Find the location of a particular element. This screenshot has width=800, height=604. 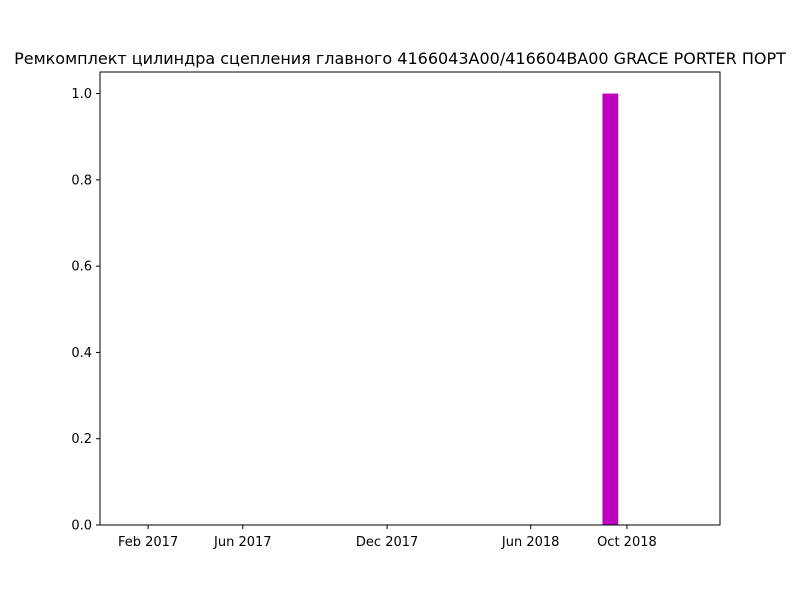

y-tick-label: 0.4 is located at coordinates (81, 353).